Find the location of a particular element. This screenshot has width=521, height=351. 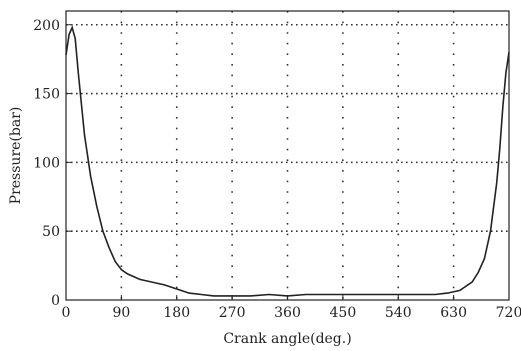

x-tick-label: 720 is located at coordinates (508, 313).